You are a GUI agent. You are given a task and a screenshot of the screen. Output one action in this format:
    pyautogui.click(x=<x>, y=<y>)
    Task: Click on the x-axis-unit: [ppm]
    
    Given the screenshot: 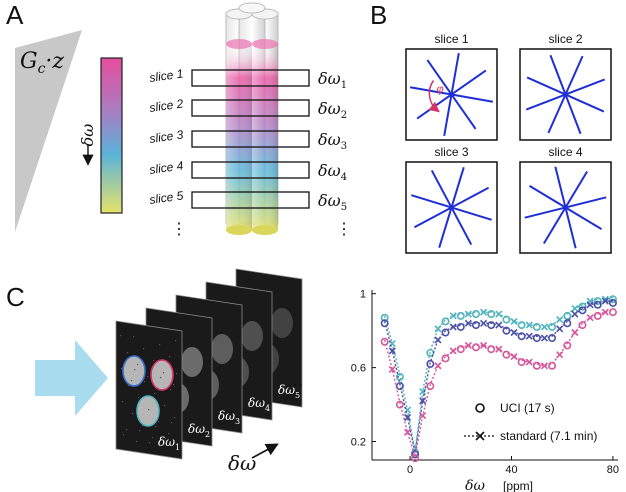 What is the action you would take?
    pyautogui.click(x=518, y=485)
    